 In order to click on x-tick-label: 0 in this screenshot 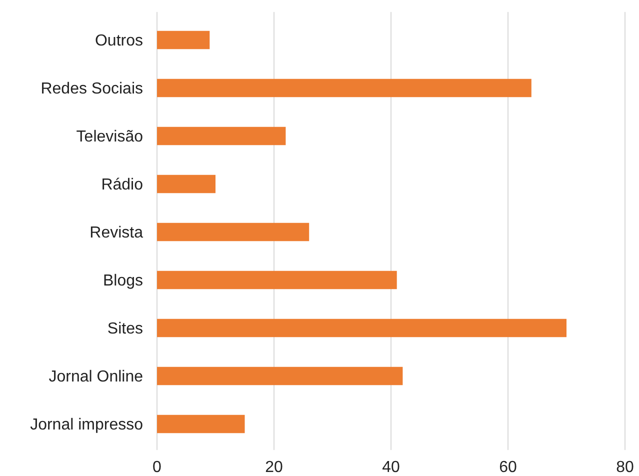, I will do `click(157, 467)`.